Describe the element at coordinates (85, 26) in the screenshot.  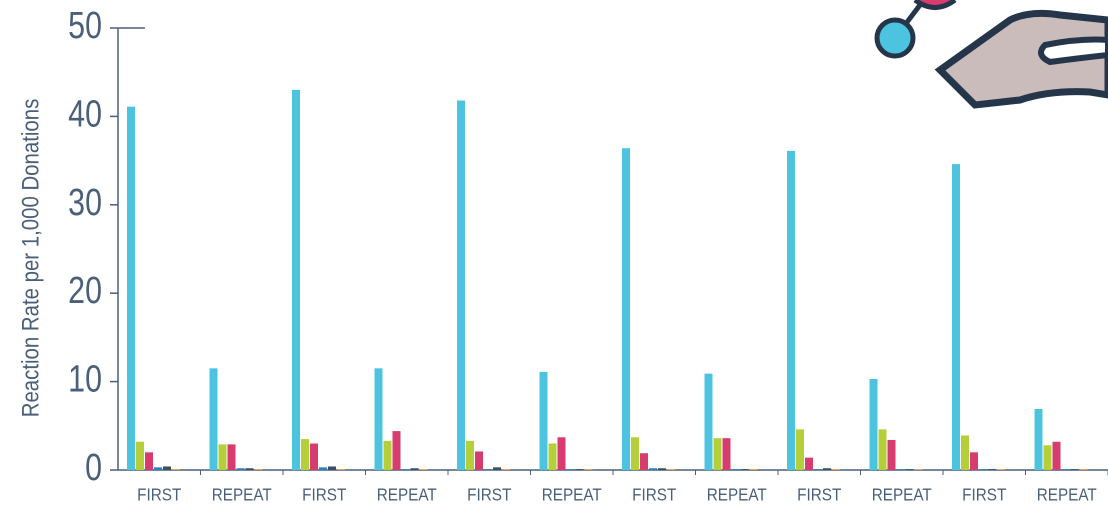
I see `y-tick-label: 50` at that location.